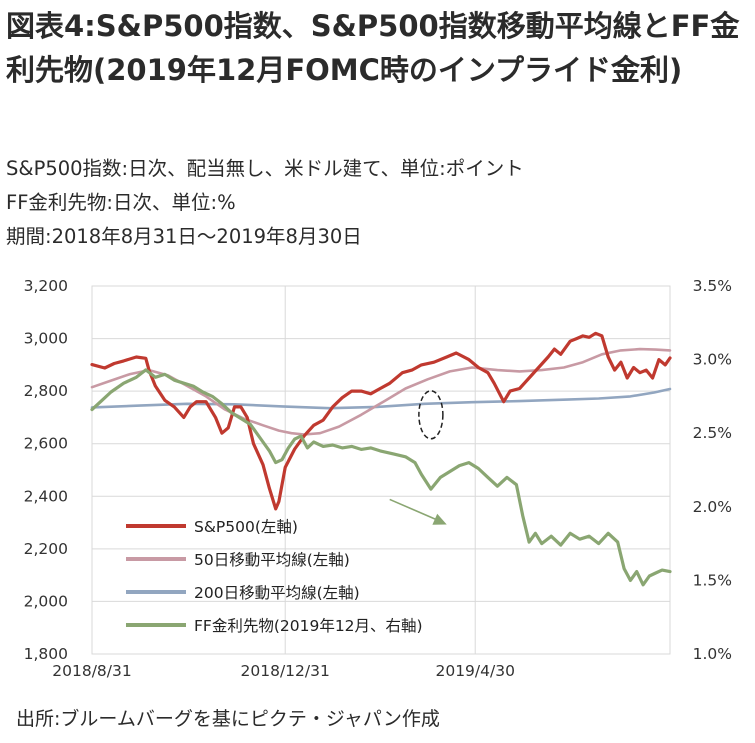 This screenshot has width=755, height=743. Describe the element at coordinates (228, 719) in the screenshot. I see `source-note: 出所:ブルームバーグを基にピクテ・ジャパン作成` at that location.